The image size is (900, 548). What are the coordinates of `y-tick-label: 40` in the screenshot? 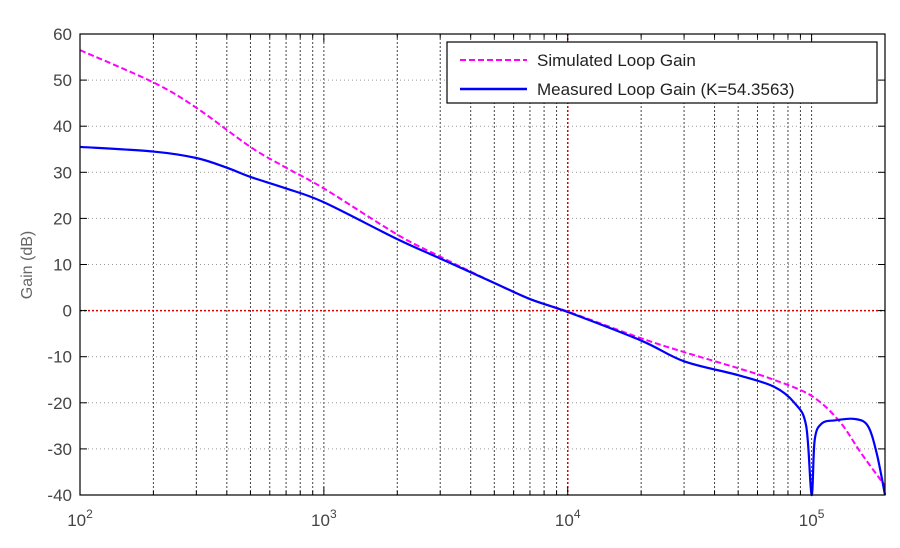 It's located at (62, 126).